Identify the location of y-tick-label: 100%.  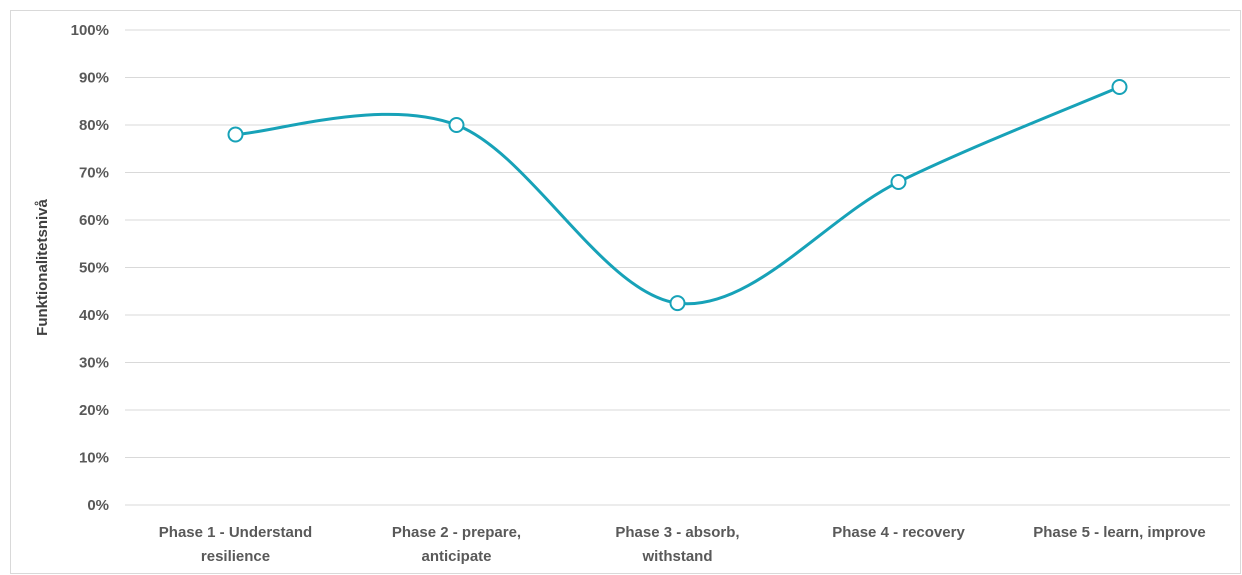
(90, 30).